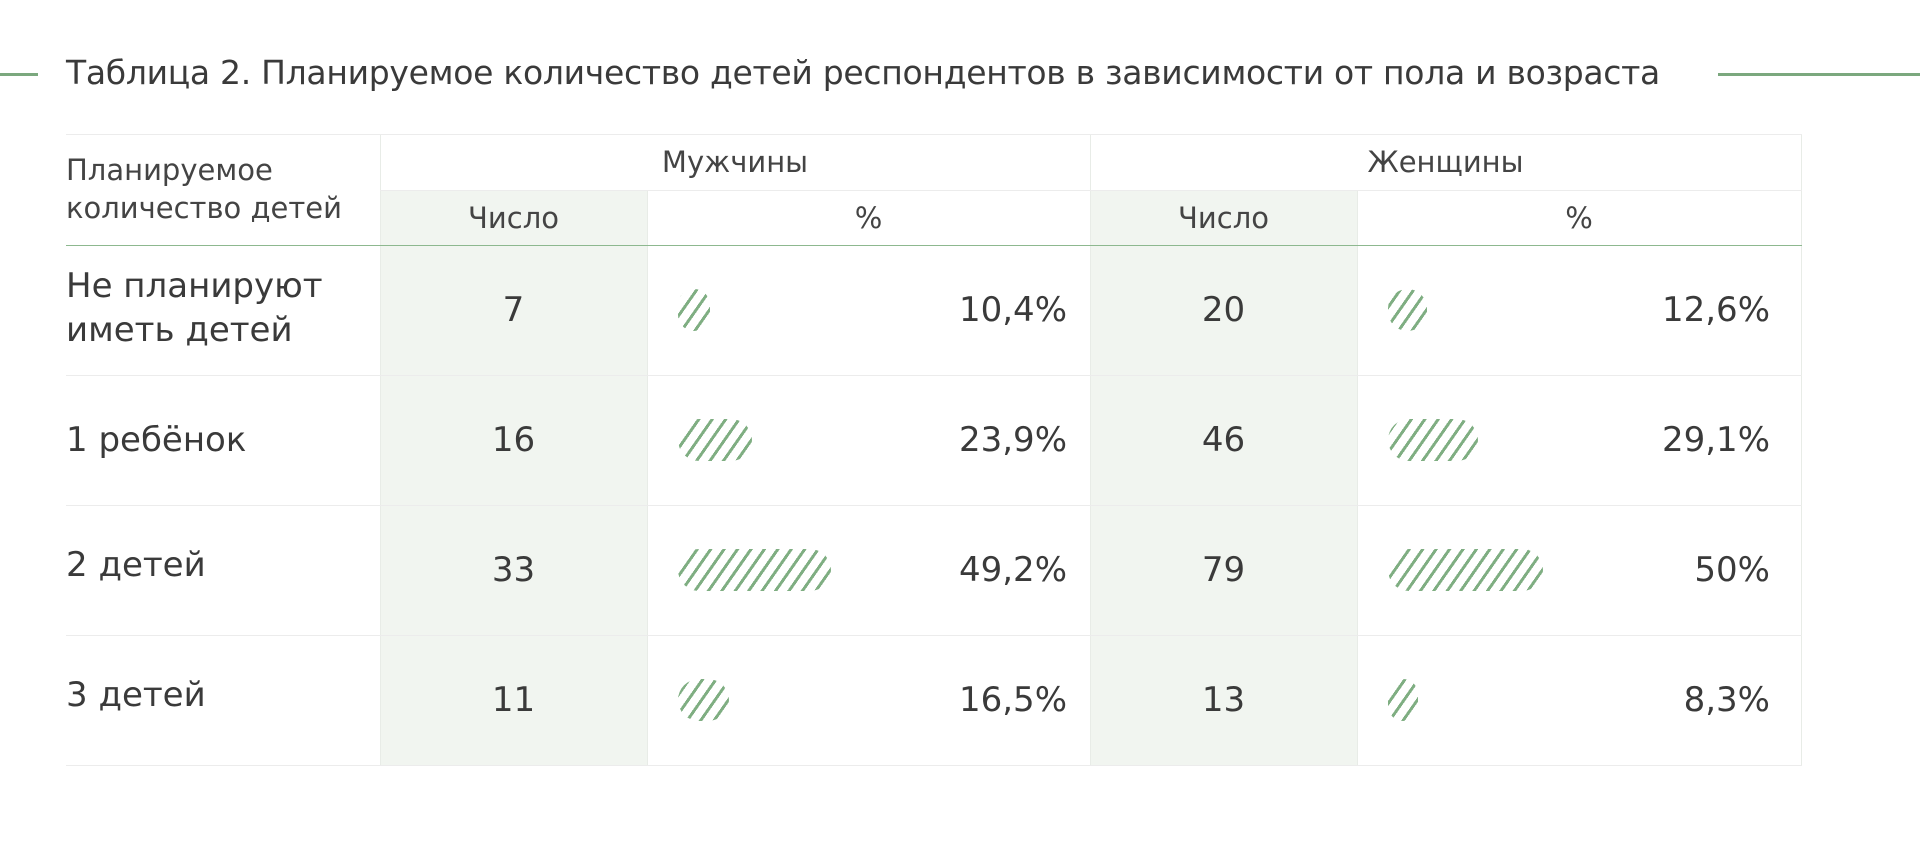 Image resolution: width=1920 pixels, height=852 pixels. I want to click on women-count-column-shade, so click(1223, 478).